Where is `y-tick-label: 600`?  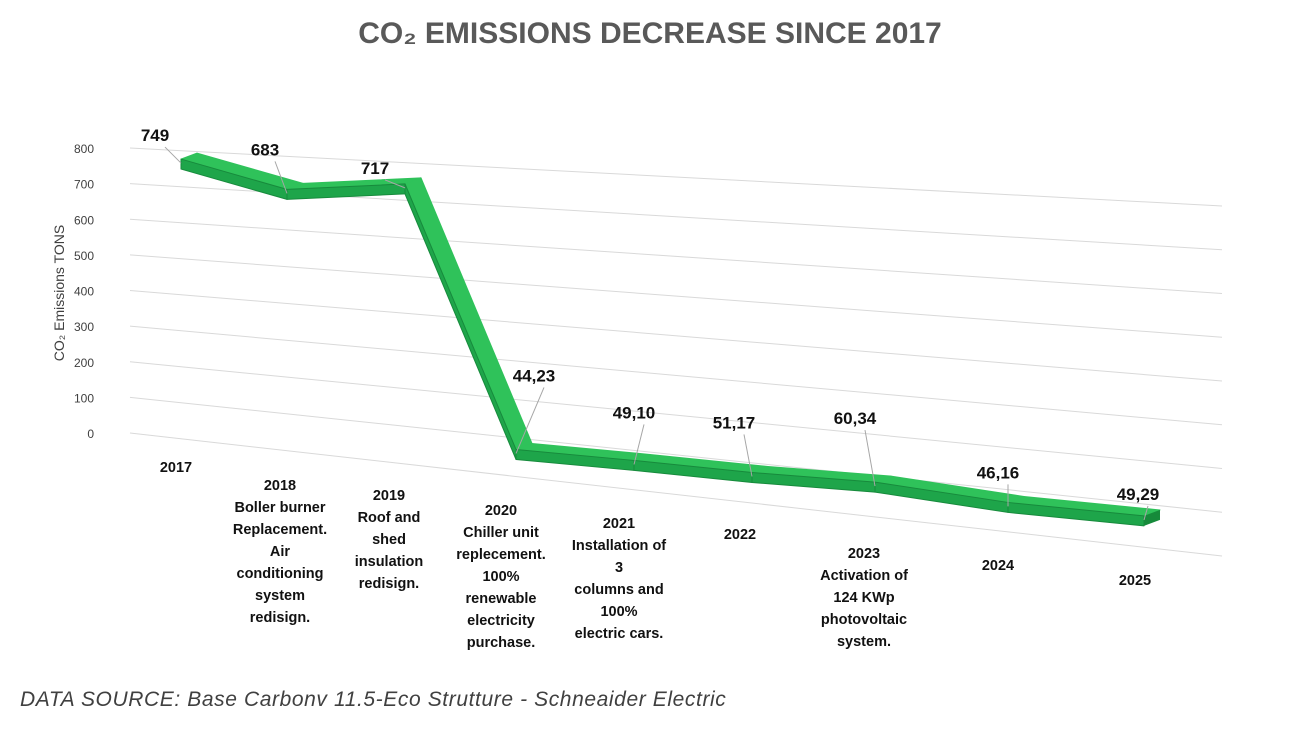 y-tick-label: 600 is located at coordinates (84, 220).